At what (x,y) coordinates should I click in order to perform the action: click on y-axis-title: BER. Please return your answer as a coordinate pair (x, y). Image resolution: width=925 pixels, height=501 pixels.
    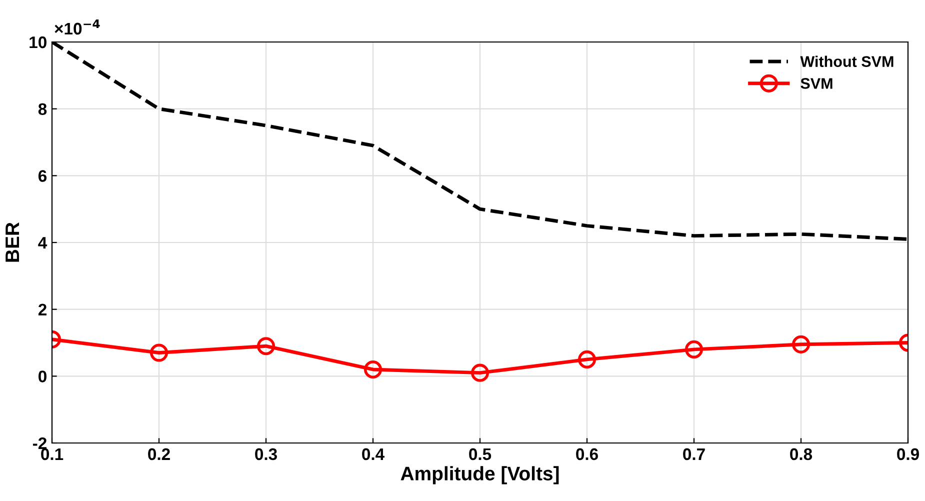
    Looking at the image, I should click on (13, 242).